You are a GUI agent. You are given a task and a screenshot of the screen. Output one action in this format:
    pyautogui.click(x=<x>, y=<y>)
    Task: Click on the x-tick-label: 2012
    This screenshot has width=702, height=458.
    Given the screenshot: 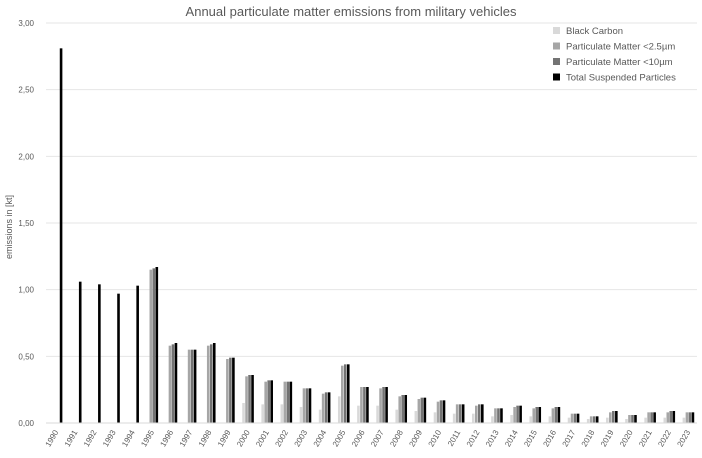 What is the action you would take?
    pyautogui.click(x=473, y=438)
    